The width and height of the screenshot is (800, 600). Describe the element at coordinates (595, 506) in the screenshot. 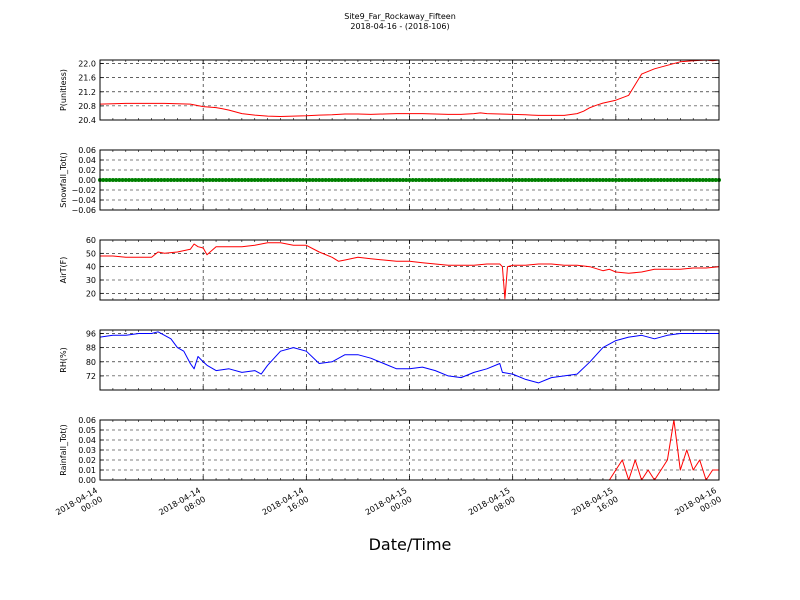

I see `x-tick-label: 2018-04-1516:00` at that location.